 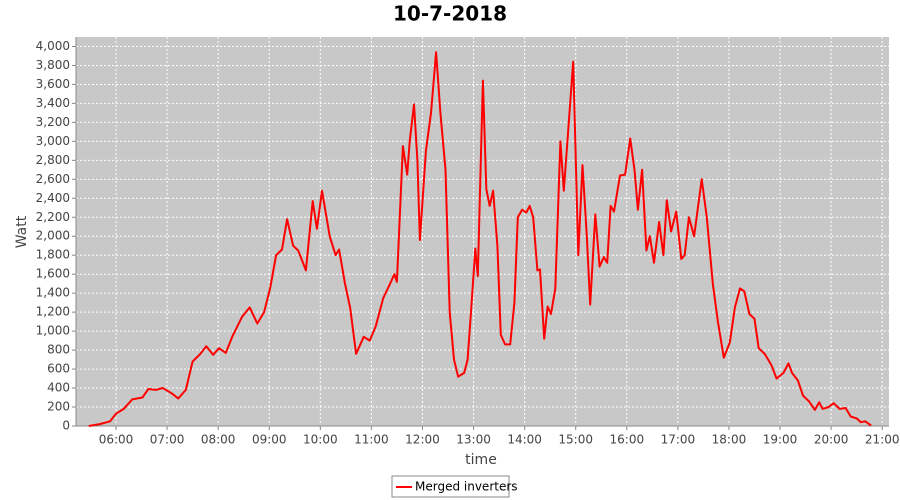 I want to click on y-tick-label: 2,600, so click(x=53, y=179).